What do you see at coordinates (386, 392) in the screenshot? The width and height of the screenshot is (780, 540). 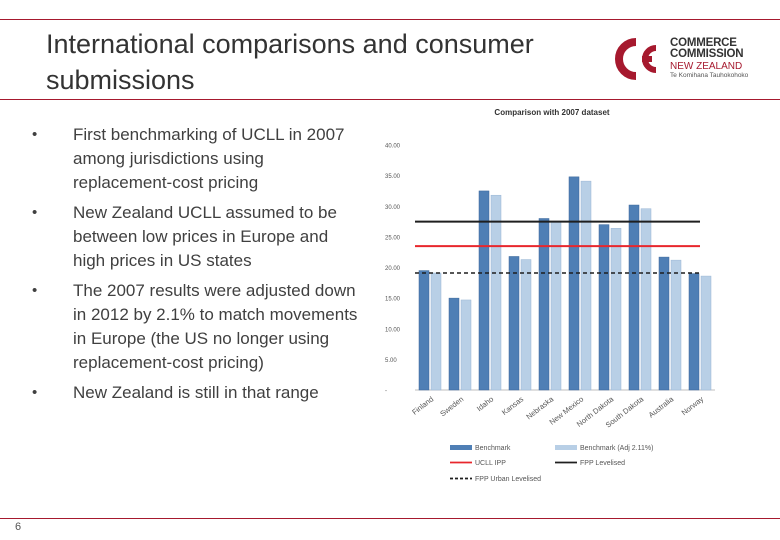 I see `y-tick-label: -` at bounding box center [386, 392].